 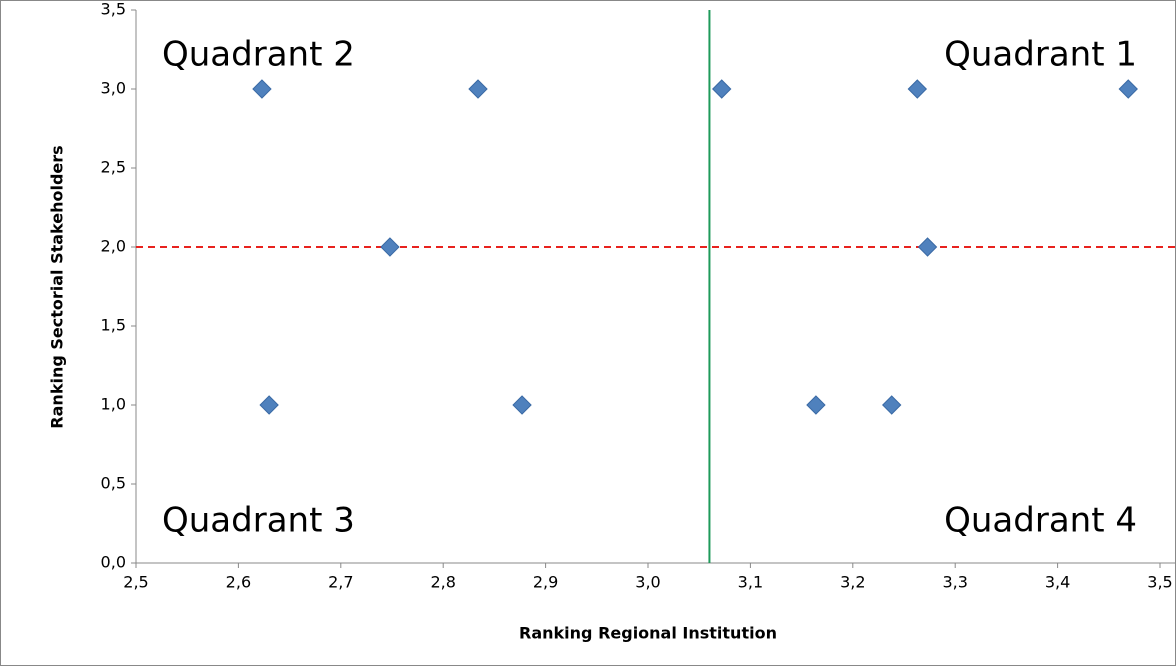 I want to click on y-tick-label: 1,0, so click(x=113, y=404).